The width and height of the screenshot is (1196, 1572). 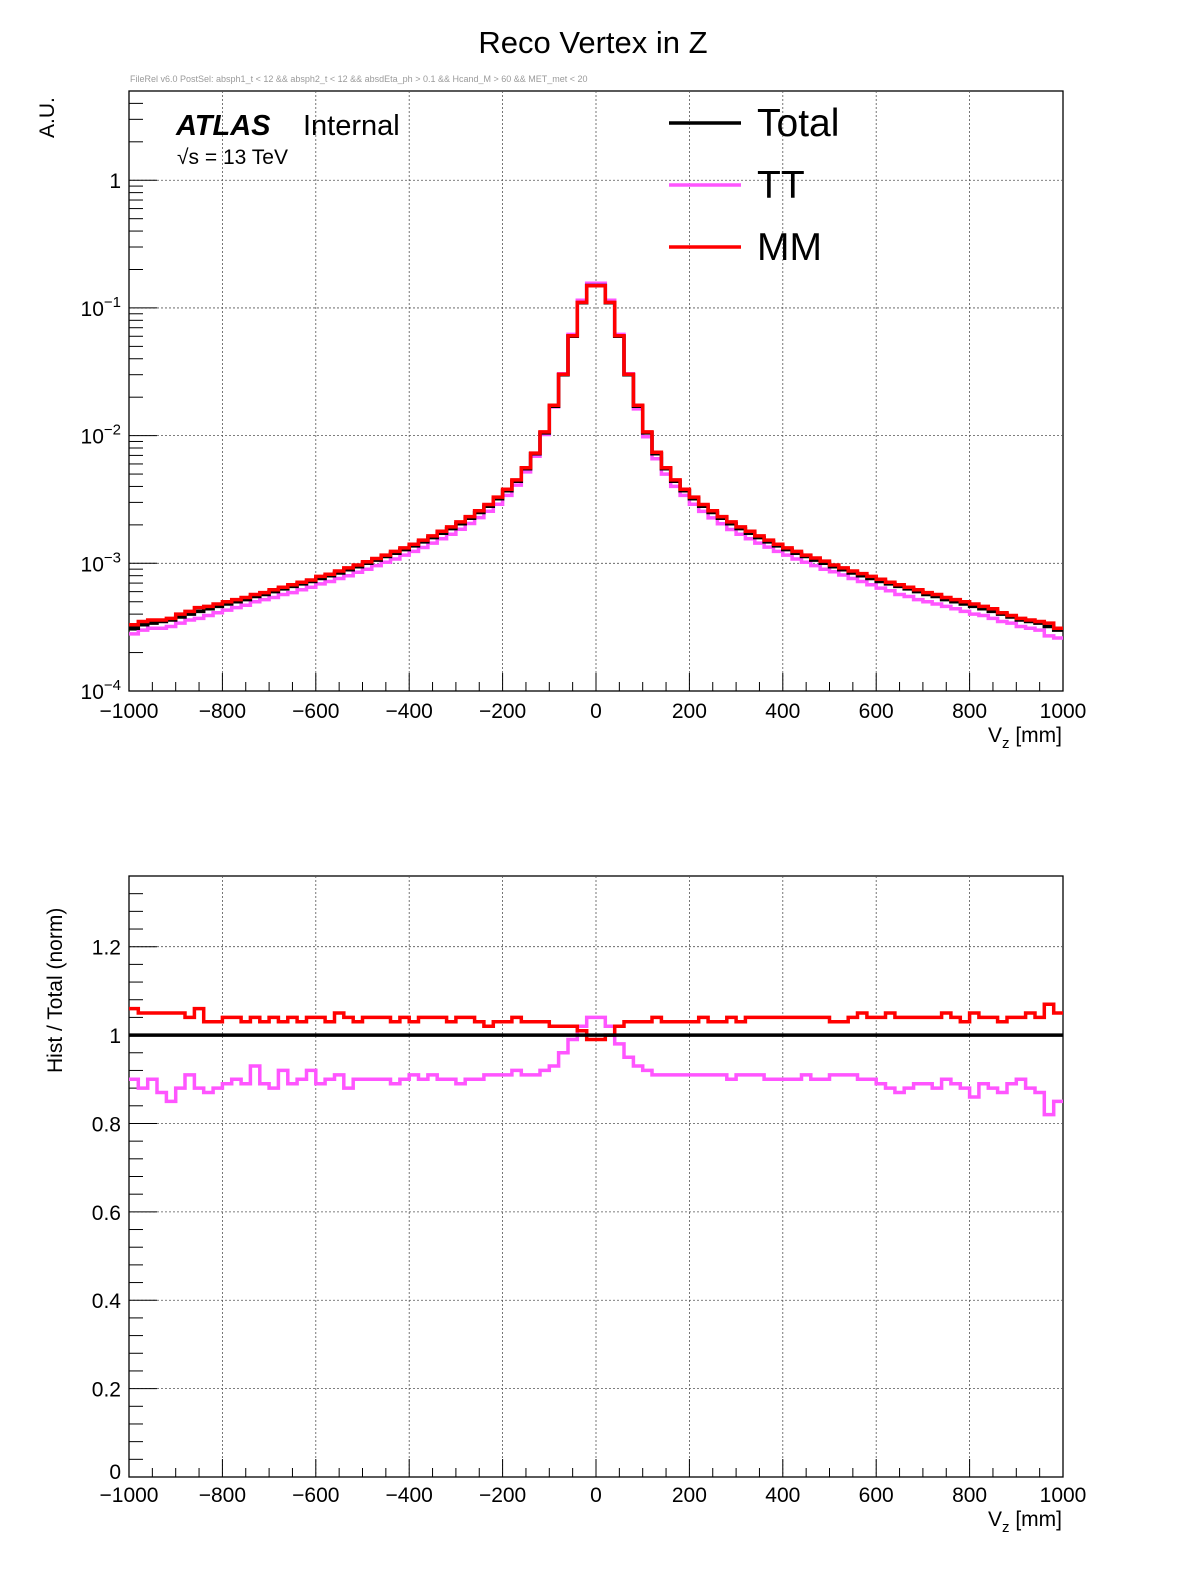 I want to click on bottom-x-tick-label: −200, so click(x=502, y=1495).